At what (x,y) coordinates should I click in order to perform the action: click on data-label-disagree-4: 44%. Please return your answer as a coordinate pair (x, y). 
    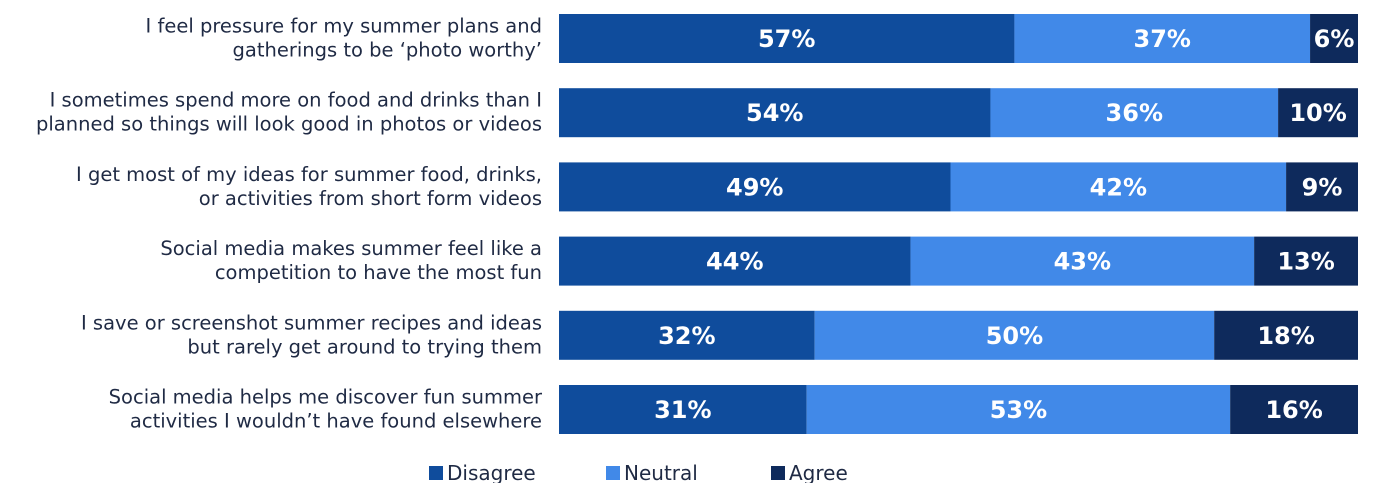
    Looking at the image, I should click on (734, 262).